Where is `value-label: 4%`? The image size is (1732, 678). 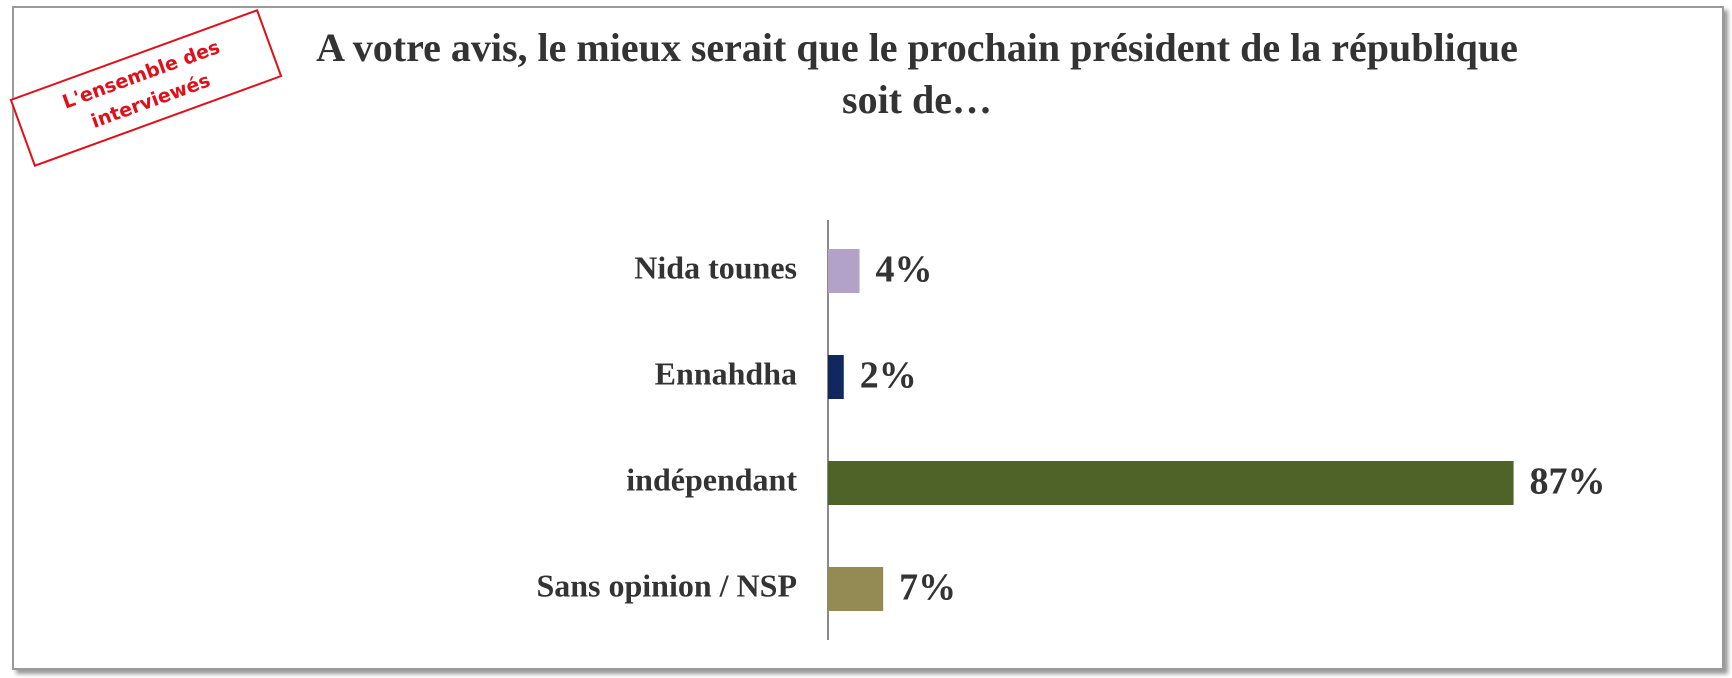 value-label: 4% is located at coordinates (904, 270).